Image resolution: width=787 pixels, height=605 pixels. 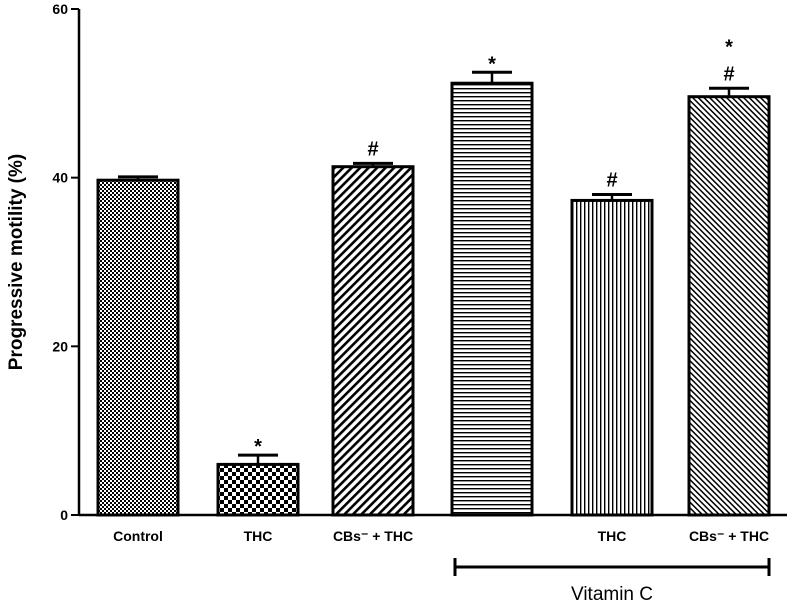 What do you see at coordinates (60, 9) in the screenshot?
I see `y-tick-label: 60` at bounding box center [60, 9].